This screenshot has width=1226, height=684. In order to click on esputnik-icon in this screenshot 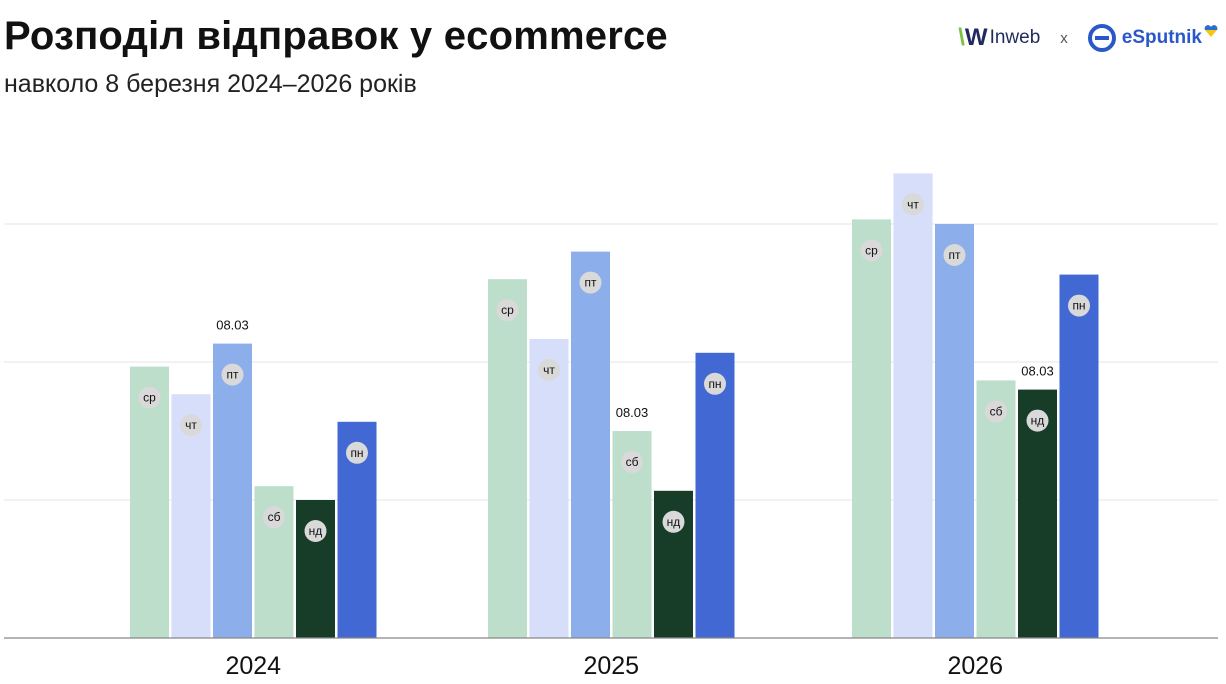, I will do `click(1101, 38)`.